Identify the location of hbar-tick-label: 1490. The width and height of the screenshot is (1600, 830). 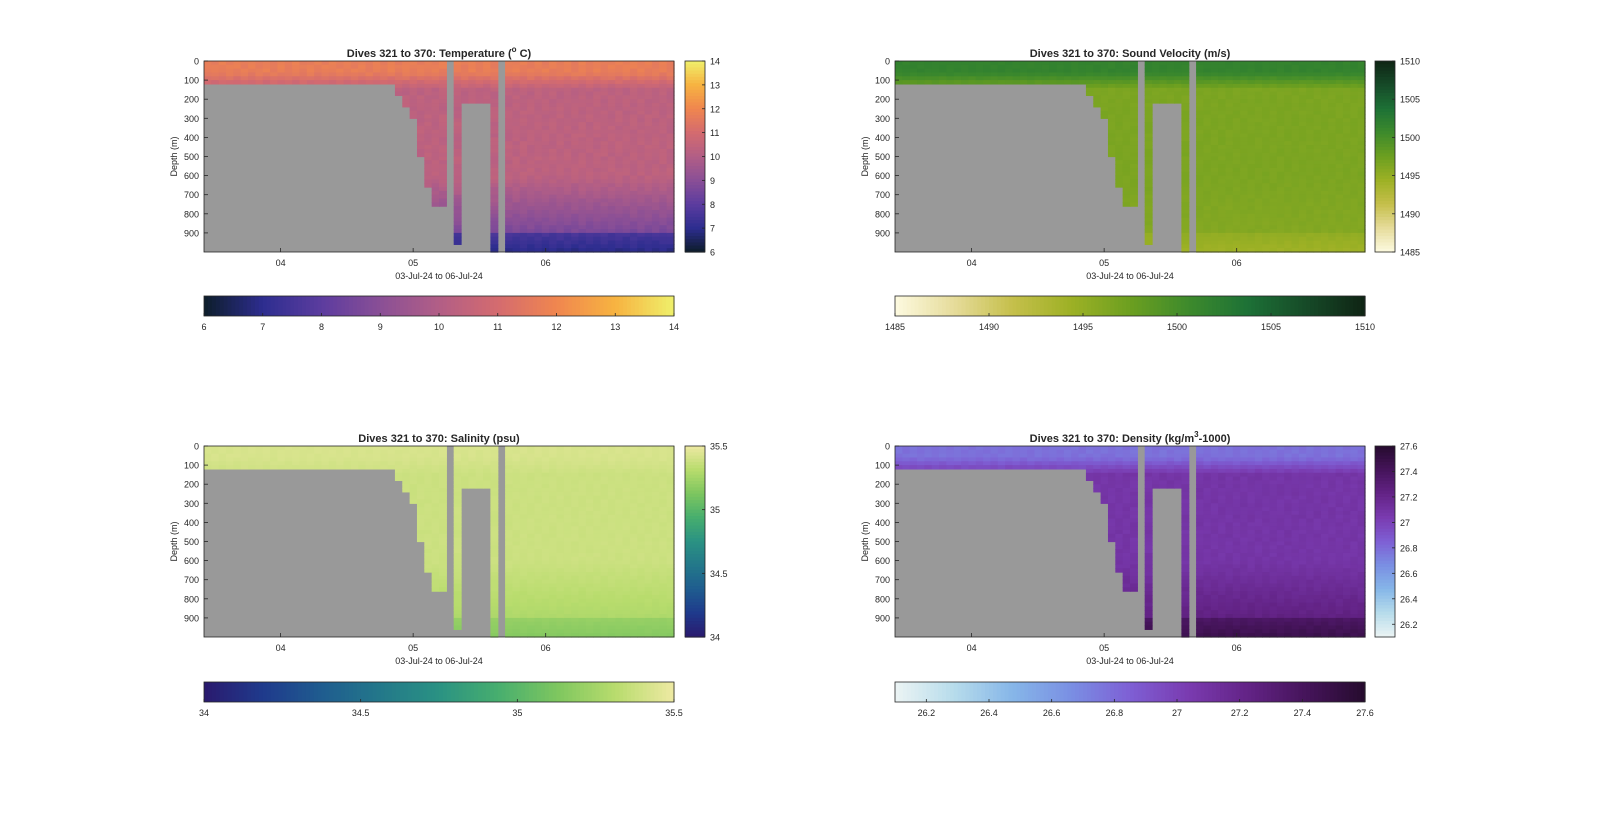
(989, 327).